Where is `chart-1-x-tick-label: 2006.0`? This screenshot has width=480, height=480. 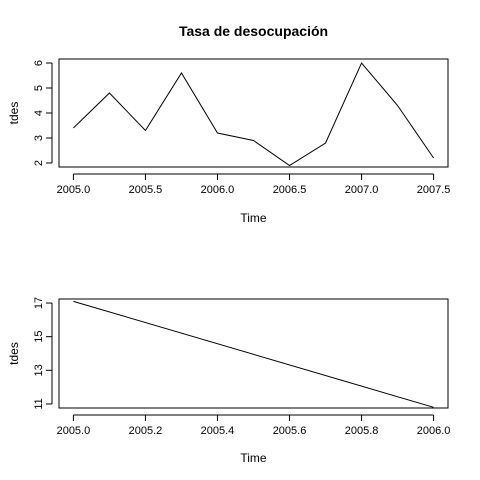 chart-1-x-tick-label: 2006.0 is located at coordinates (218, 190).